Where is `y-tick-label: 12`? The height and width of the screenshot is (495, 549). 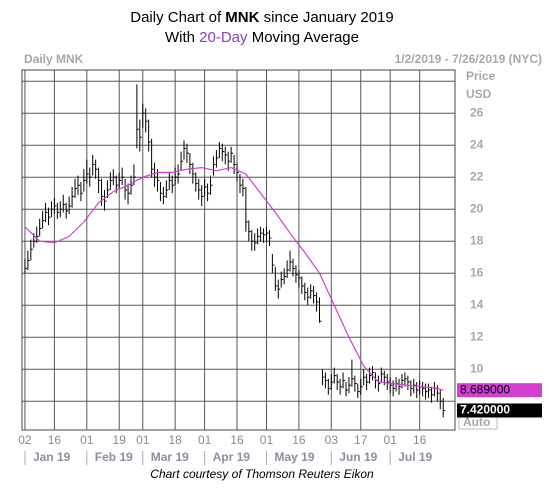 y-tick-label: 12 is located at coordinates (477, 336).